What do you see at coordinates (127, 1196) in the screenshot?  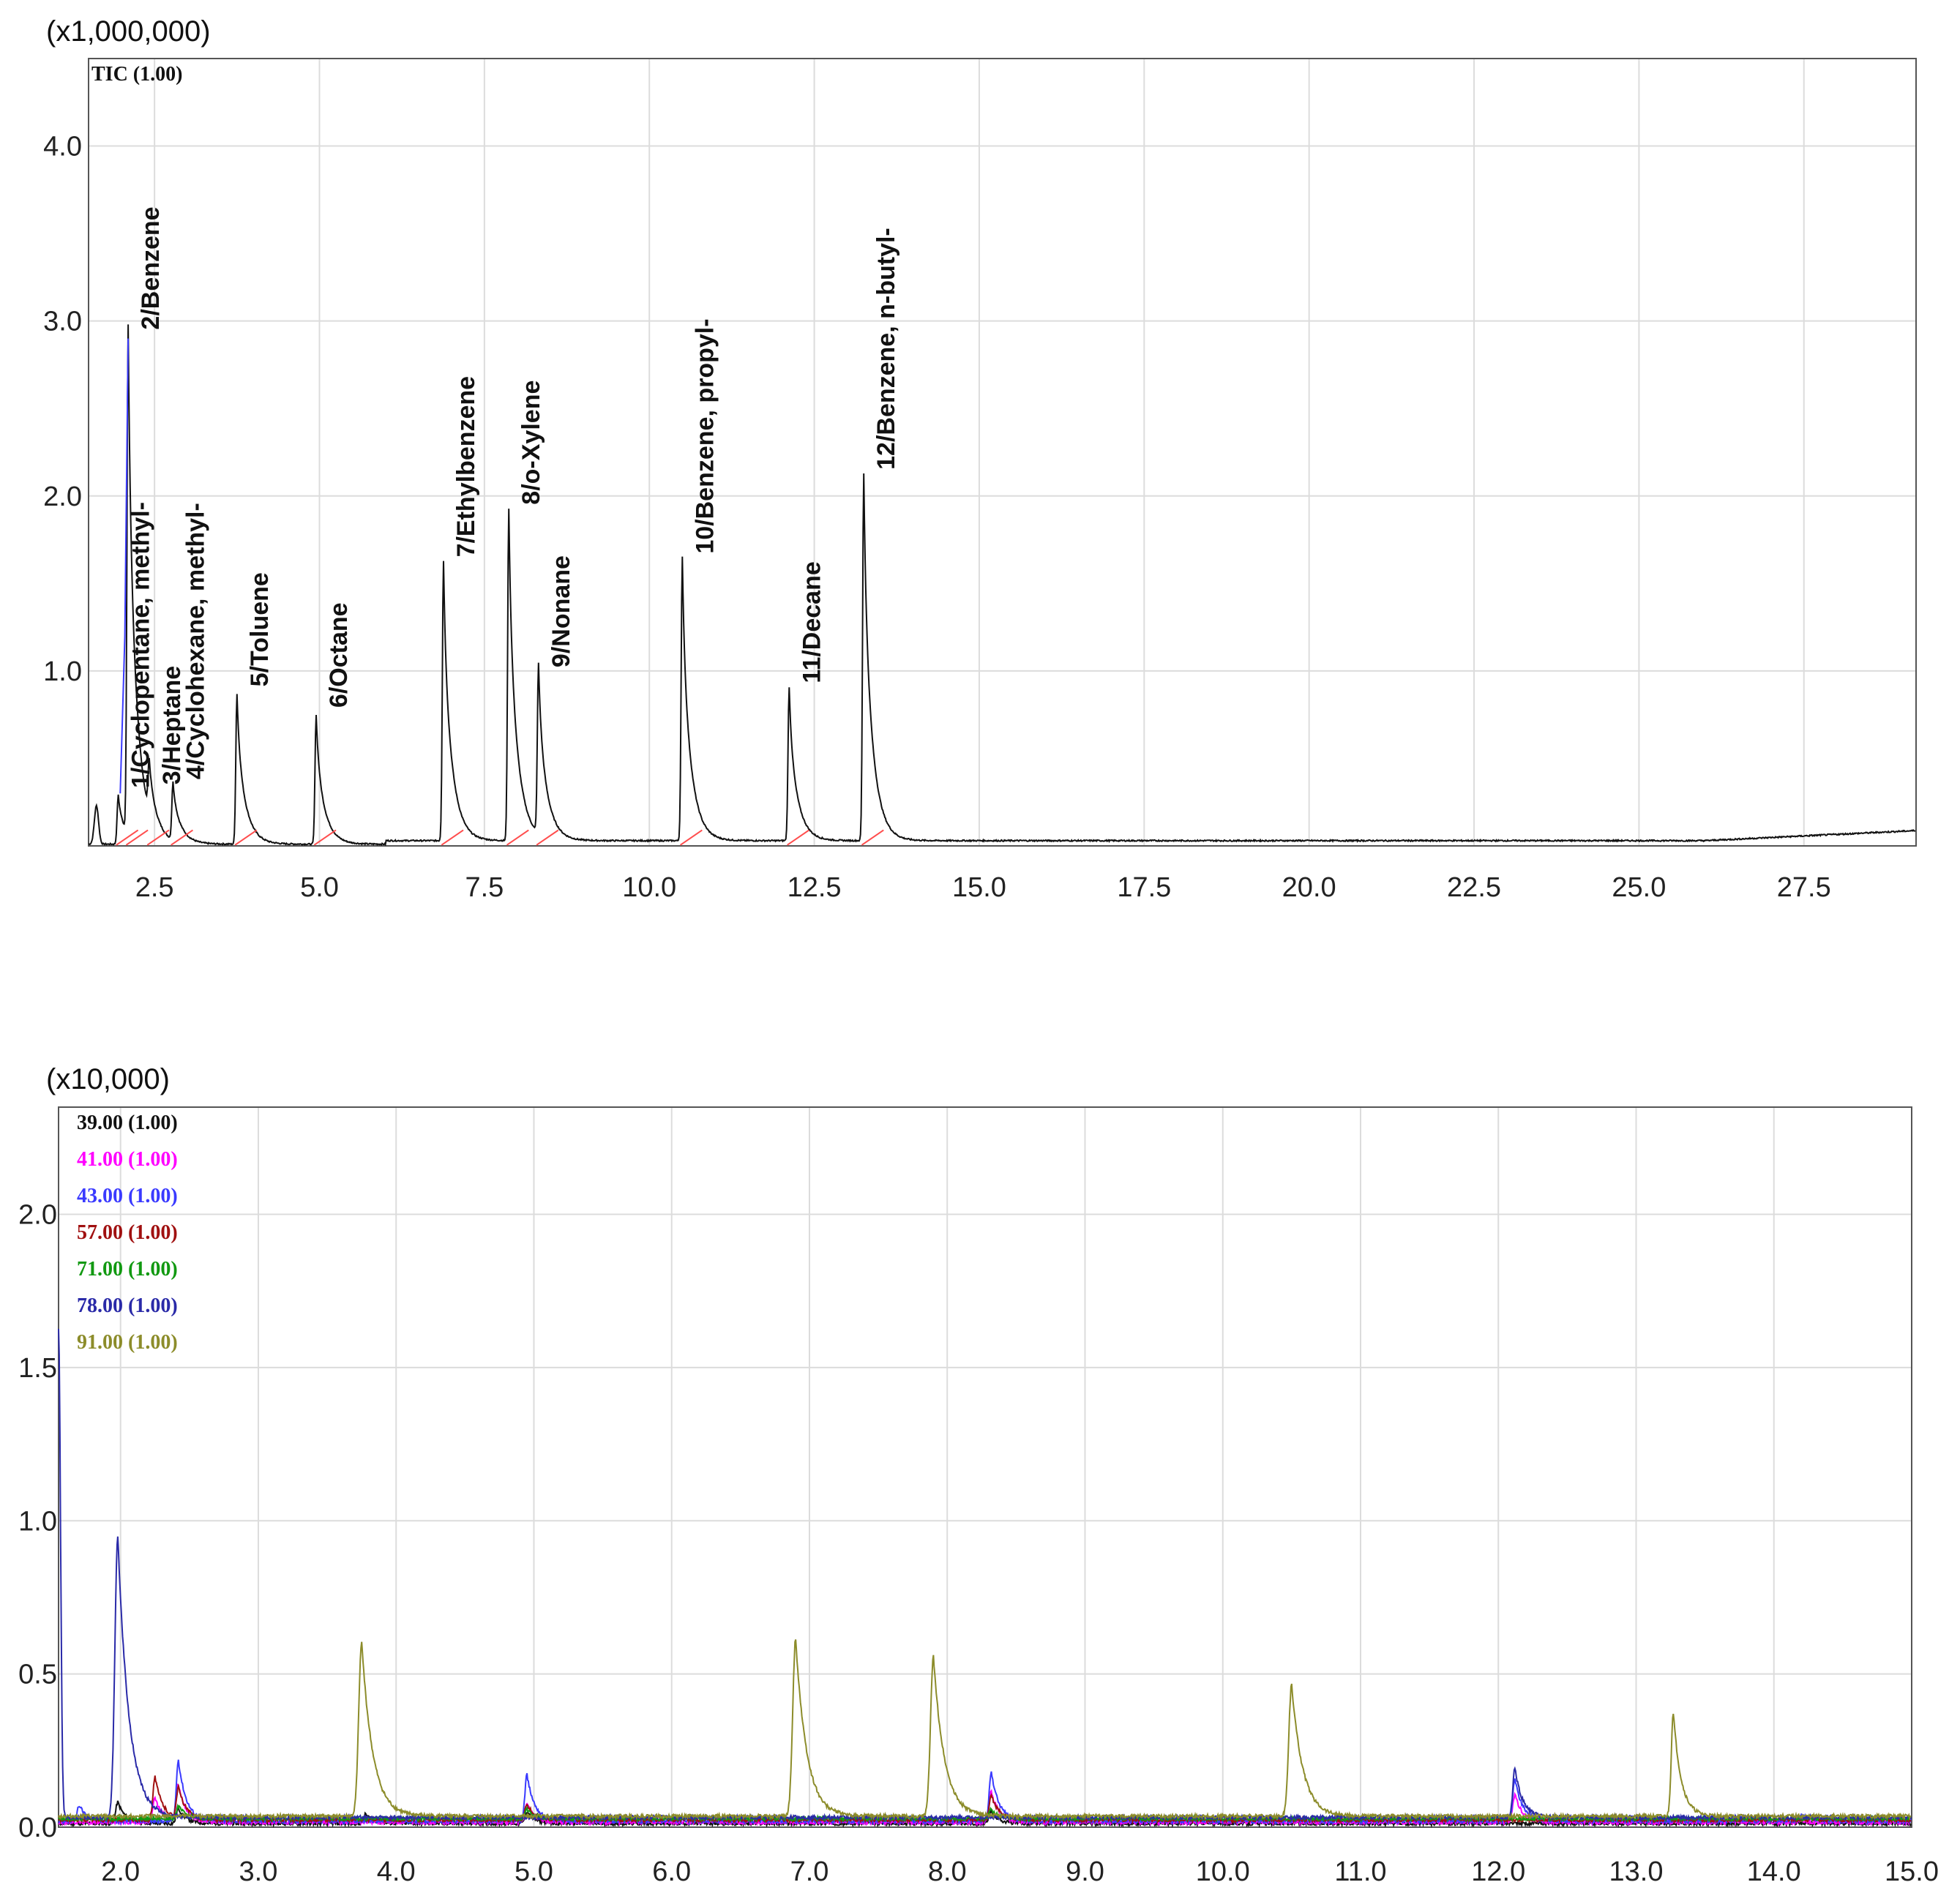 I see `ion-legend-entry: 43.00 (1.00)` at bounding box center [127, 1196].